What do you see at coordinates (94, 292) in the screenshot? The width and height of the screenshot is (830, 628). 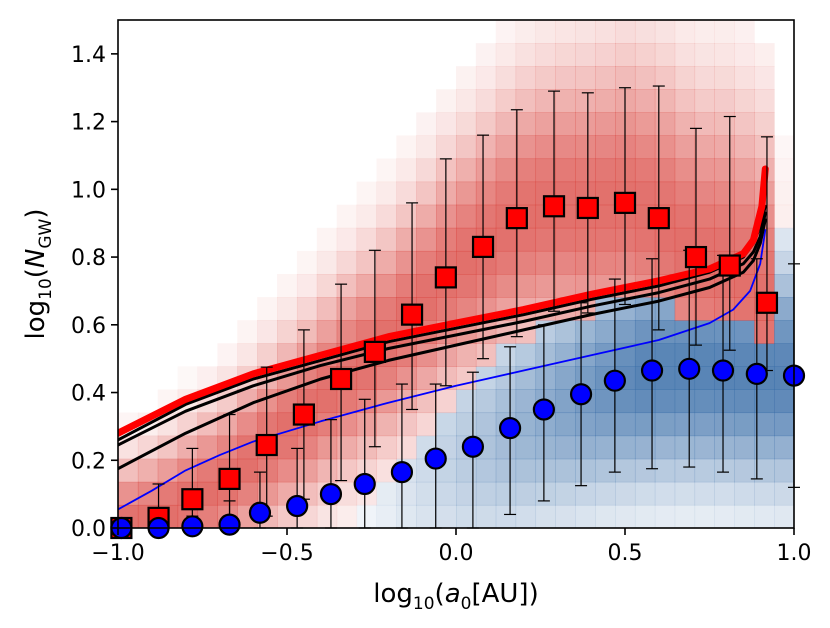 I see `y-axis-ticks: 0.0 0.2 0.4 0.6 0.8 1.0 1.2 1.4` at bounding box center [94, 292].